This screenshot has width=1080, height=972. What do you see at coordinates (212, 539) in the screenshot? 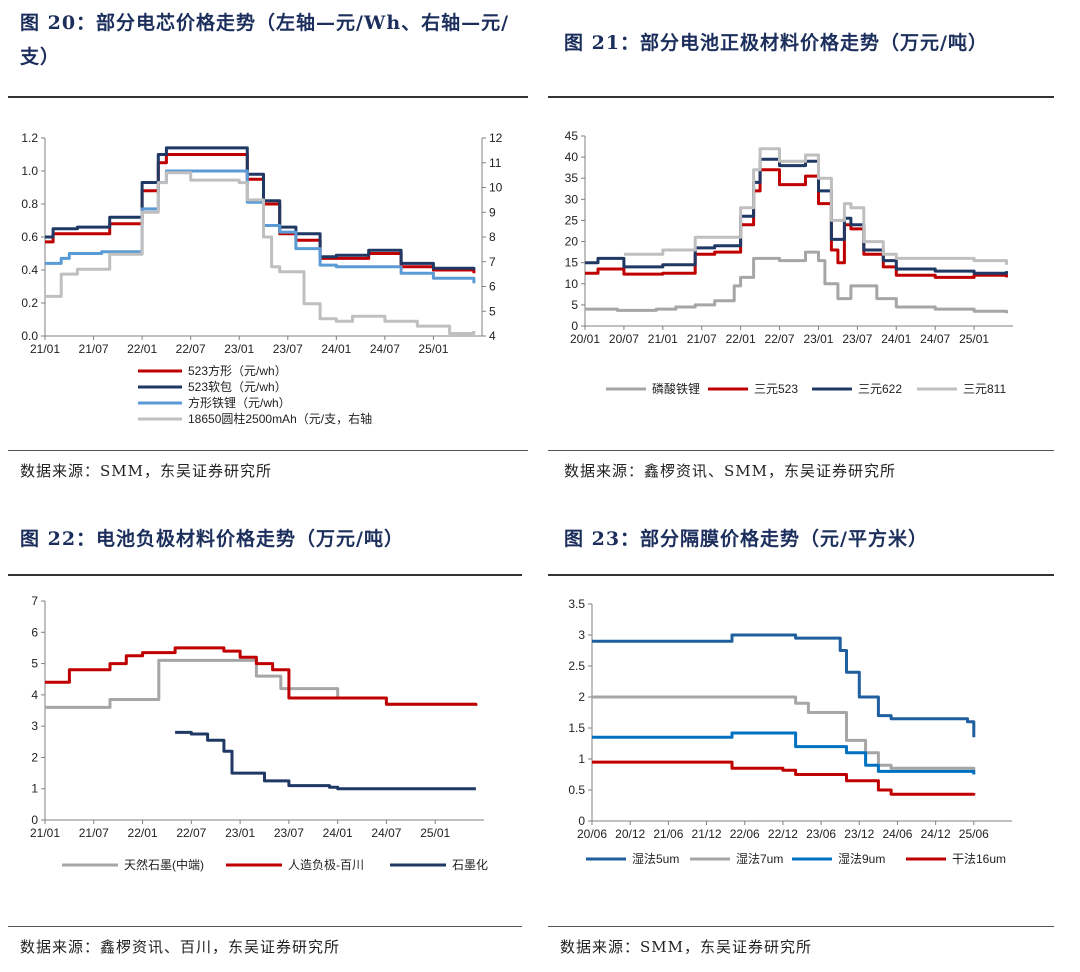
I see `chart-title: 图 22：电池负极材料价格走势（万元/吨）` at bounding box center [212, 539].